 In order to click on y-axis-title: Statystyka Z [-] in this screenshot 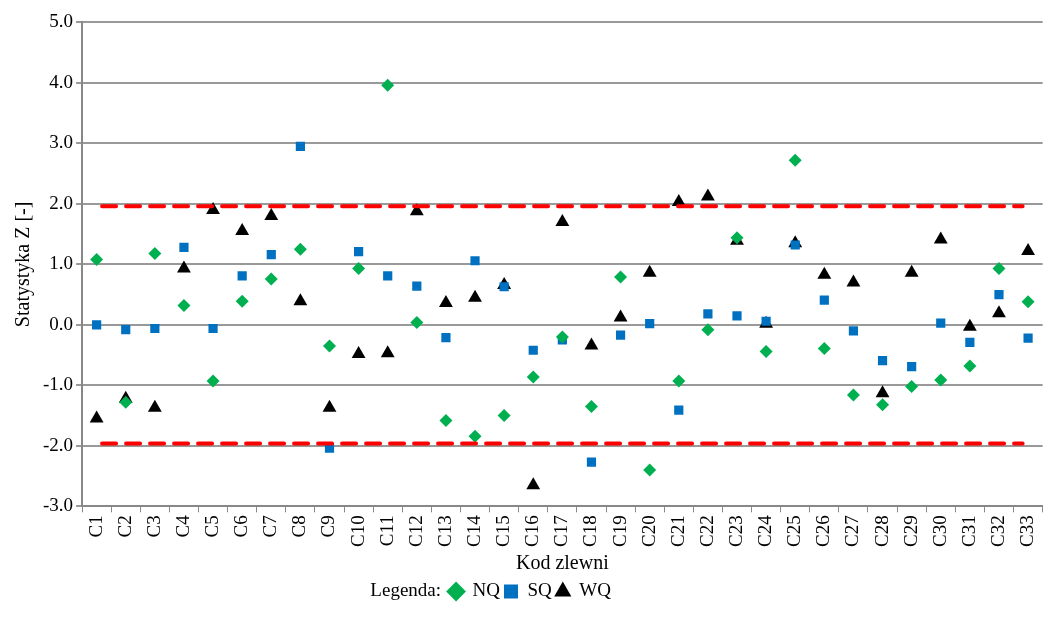, I will do `click(23, 264)`.